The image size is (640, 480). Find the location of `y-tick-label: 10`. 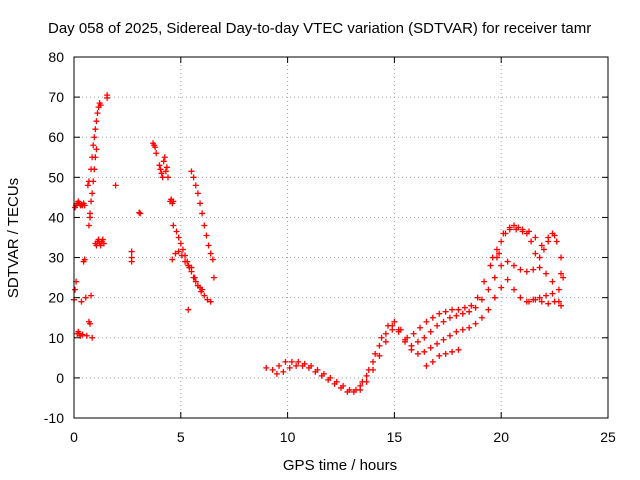

y-tick-label: 10 is located at coordinates (56, 338).